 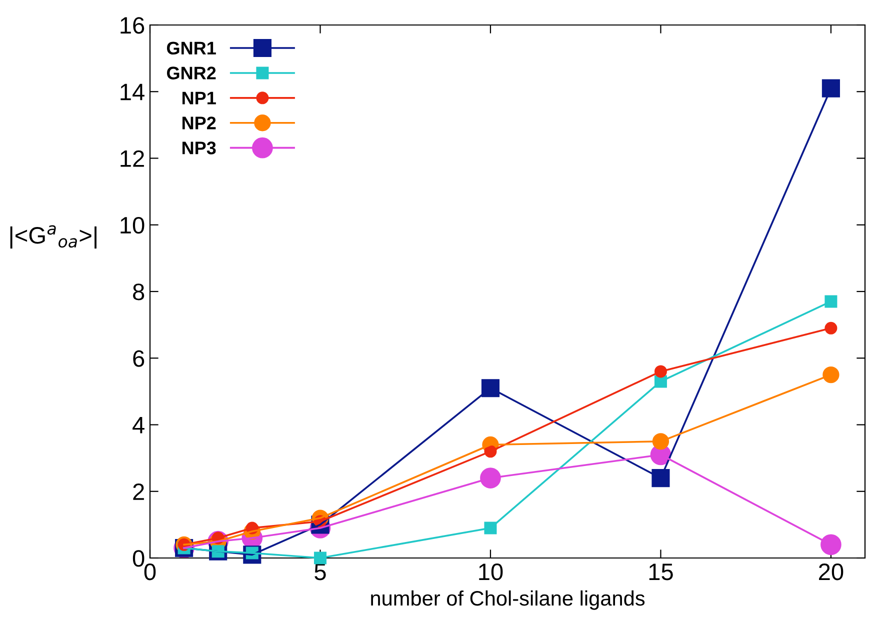 What do you see at coordinates (831, 571) in the screenshot?
I see `x-tick-label: 20` at bounding box center [831, 571].